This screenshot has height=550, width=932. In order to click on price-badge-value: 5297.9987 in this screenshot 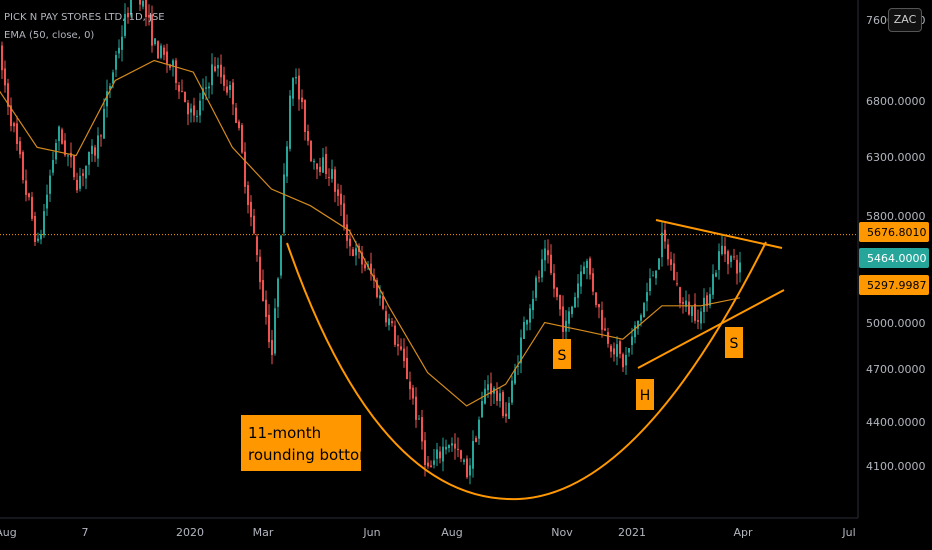, I will do `click(897, 285)`.